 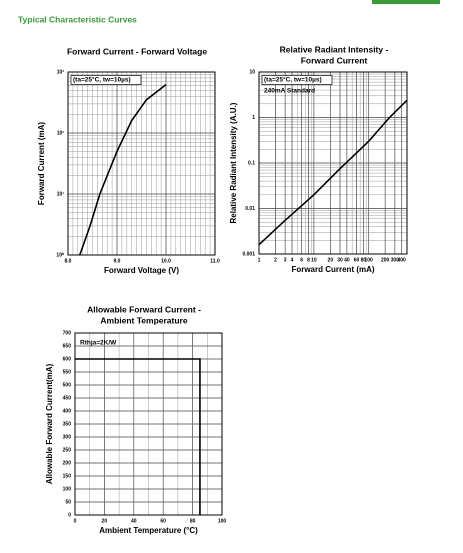 What do you see at coordinates (233, 162) in the screenshot?
I see `y-axis-label: Relative Radiant Intensity (A.U.)` at bounding box center [233, 162].